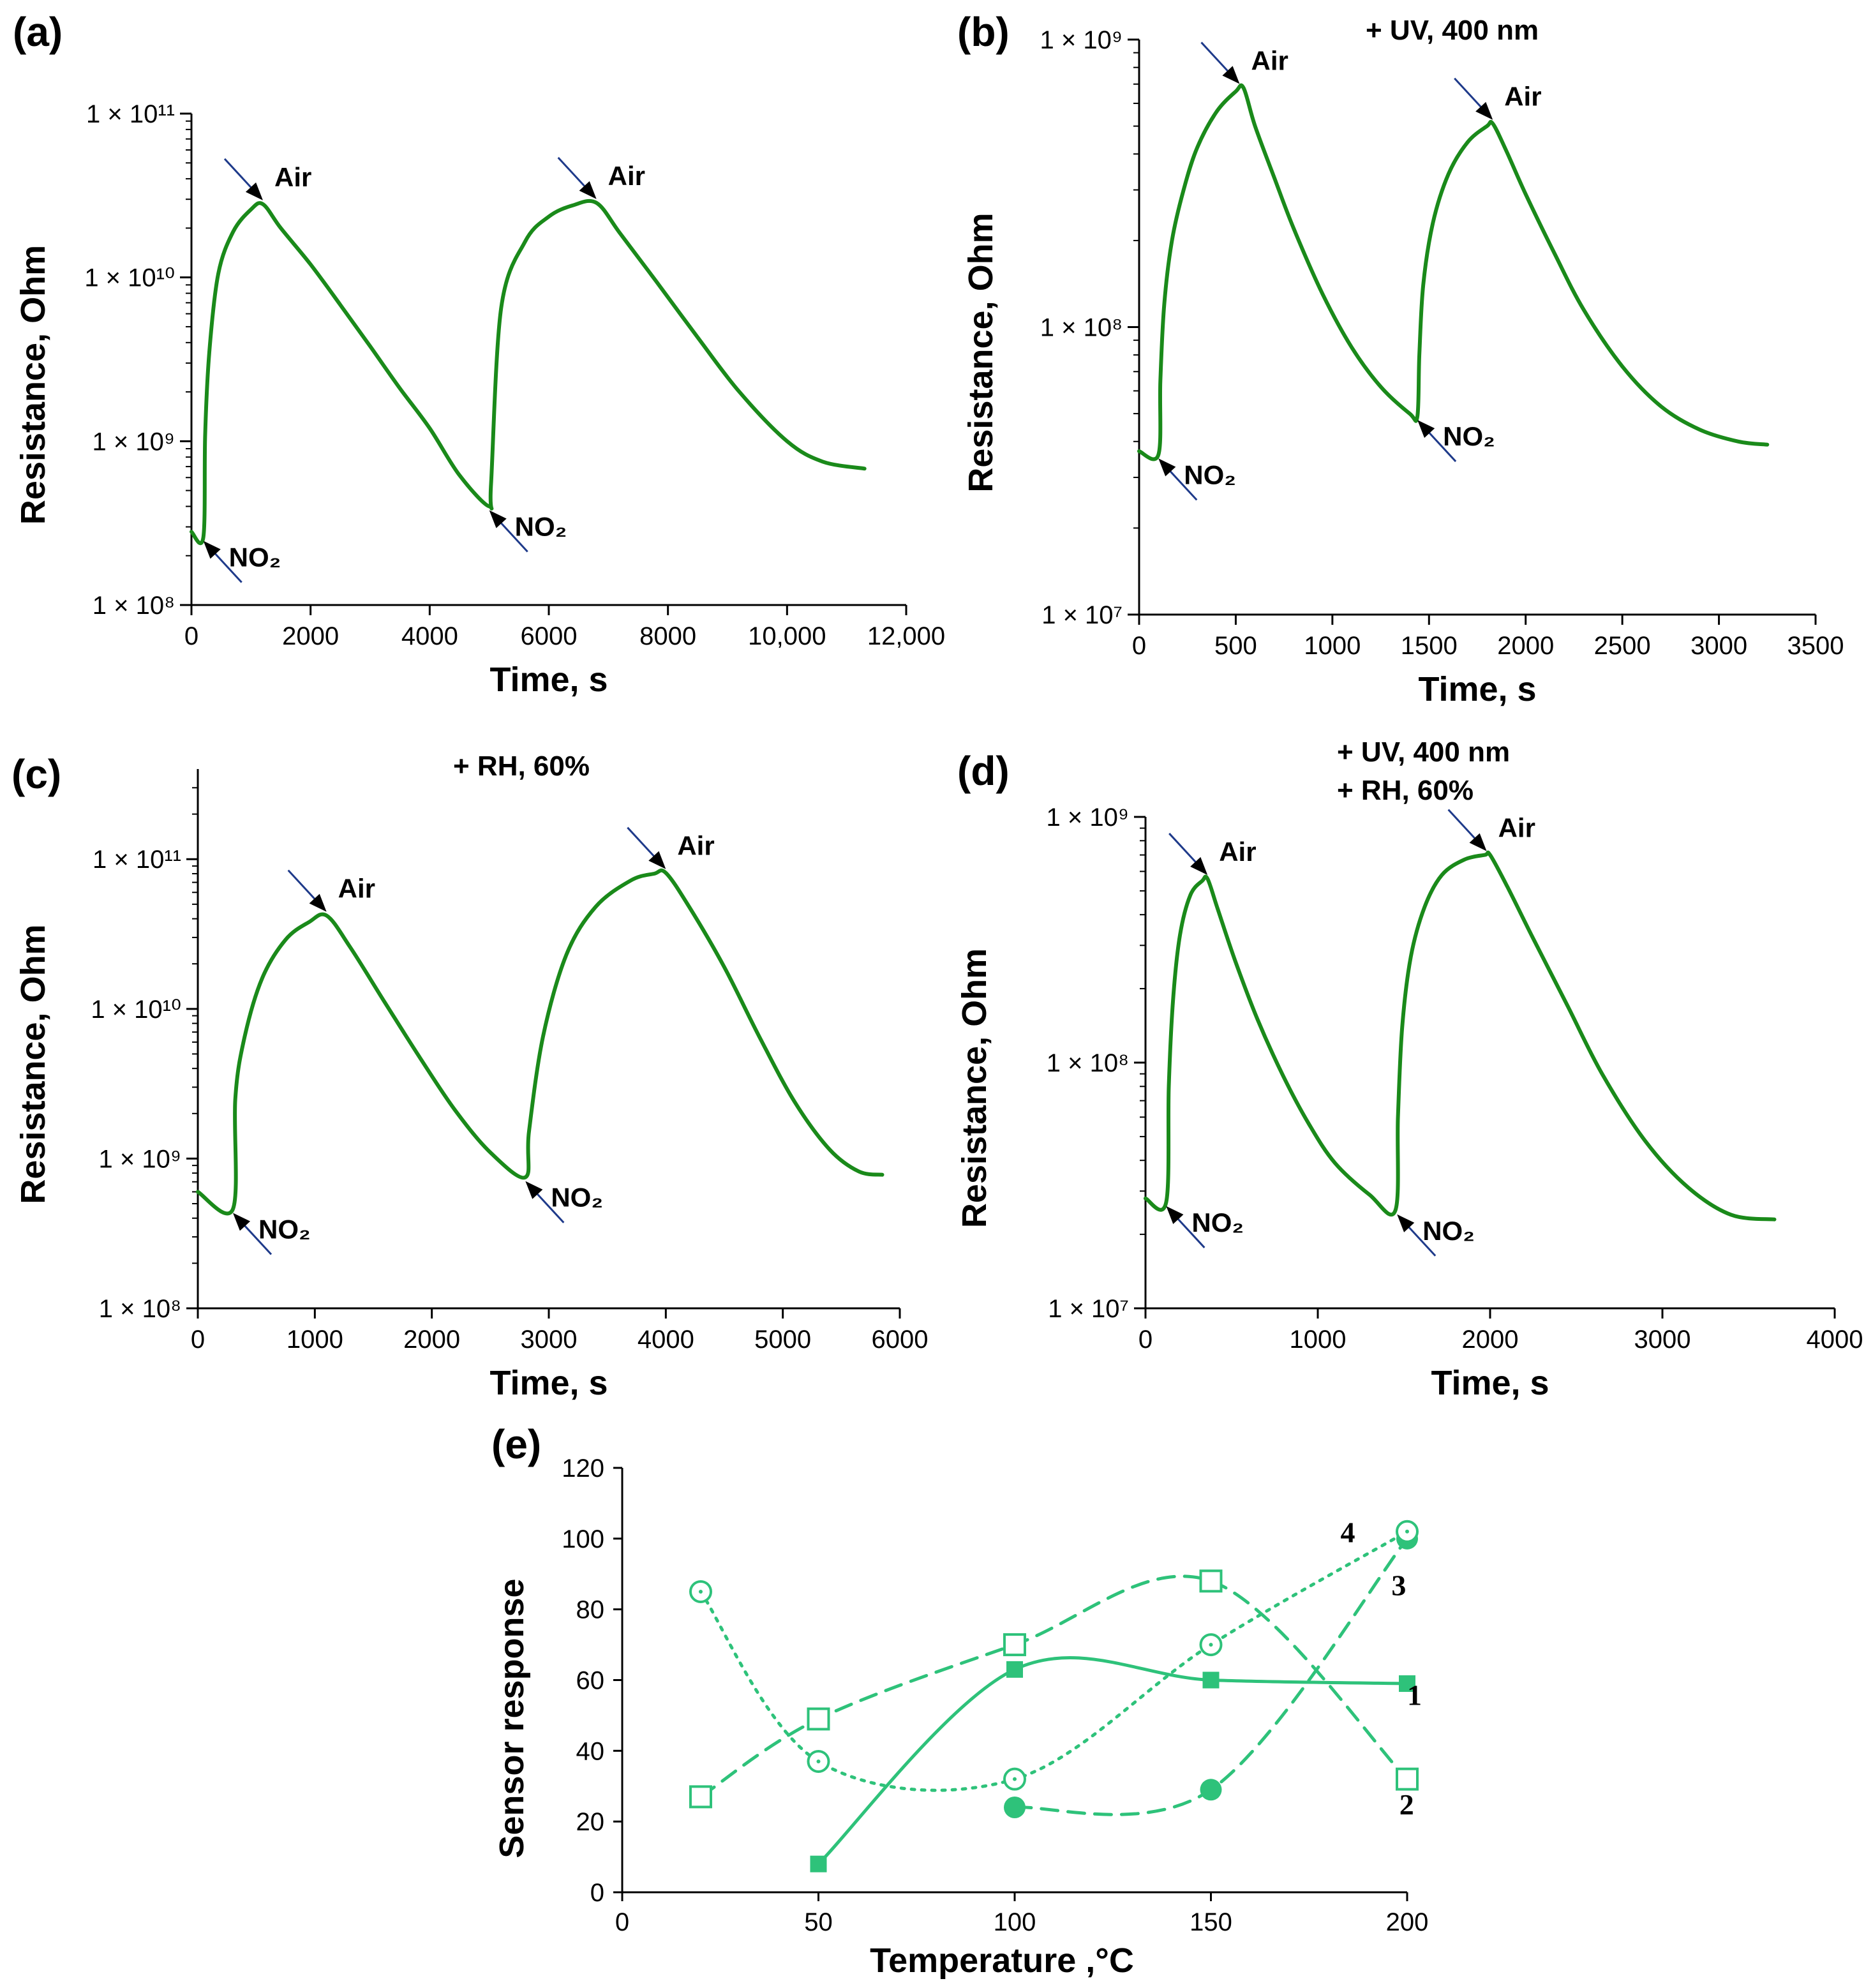 This screenshot has width=1873, height=1988. Describe the element at coordinates (1398, 1586) in the screenshot. I see `series-label: 3` at that location.